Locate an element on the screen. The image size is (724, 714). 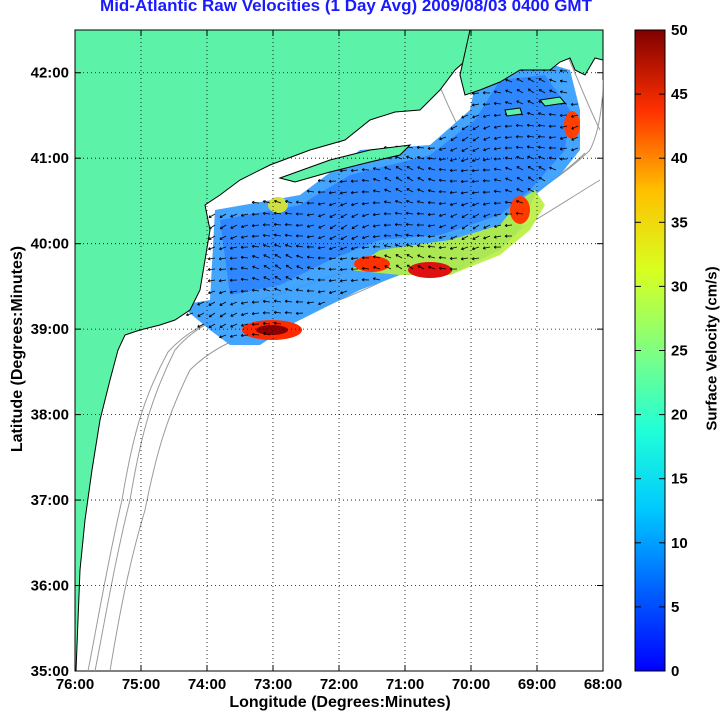
lon-tick-label: 70:00 is located at coordinates (471, 684).